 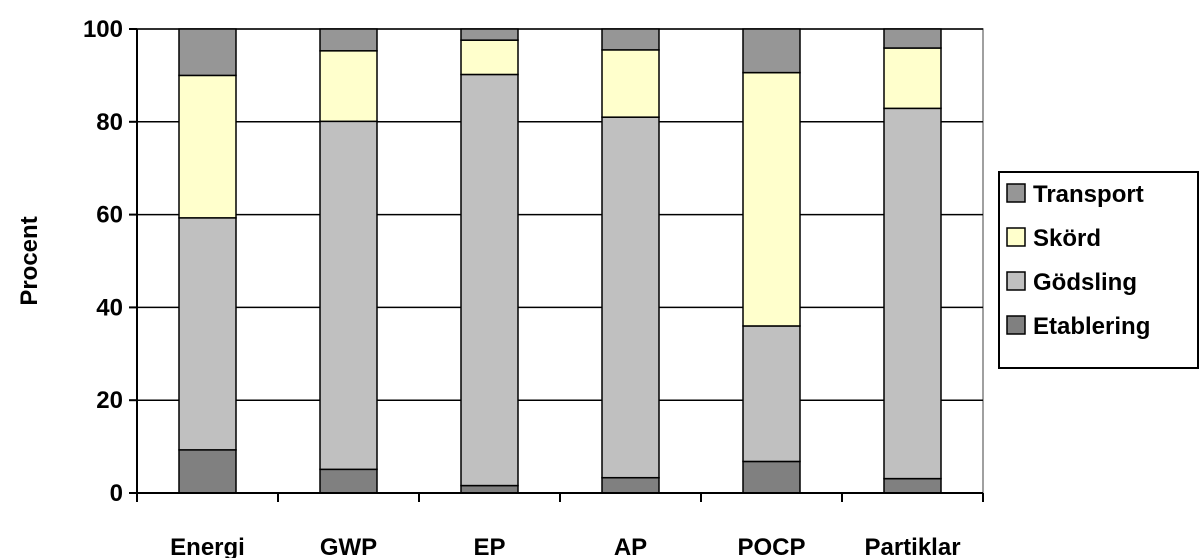 I want to click on legend-label: Gödsling, so click(x=1085, y=282).